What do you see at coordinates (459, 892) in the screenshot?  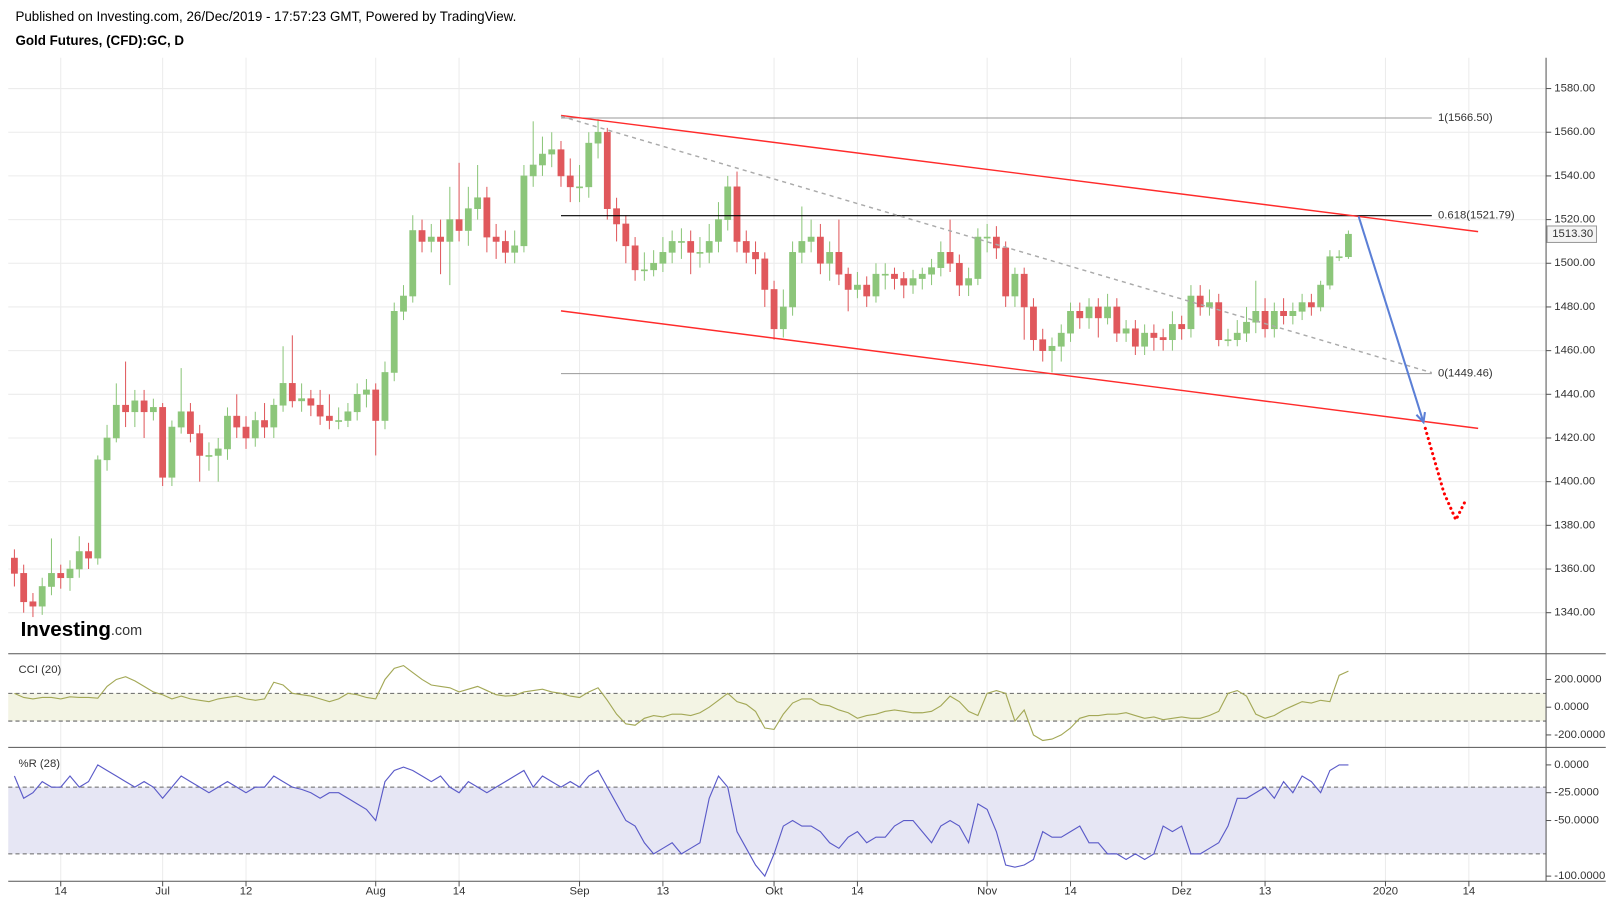 I see `x-tick-label: 14` at bounding box center [459, 892].